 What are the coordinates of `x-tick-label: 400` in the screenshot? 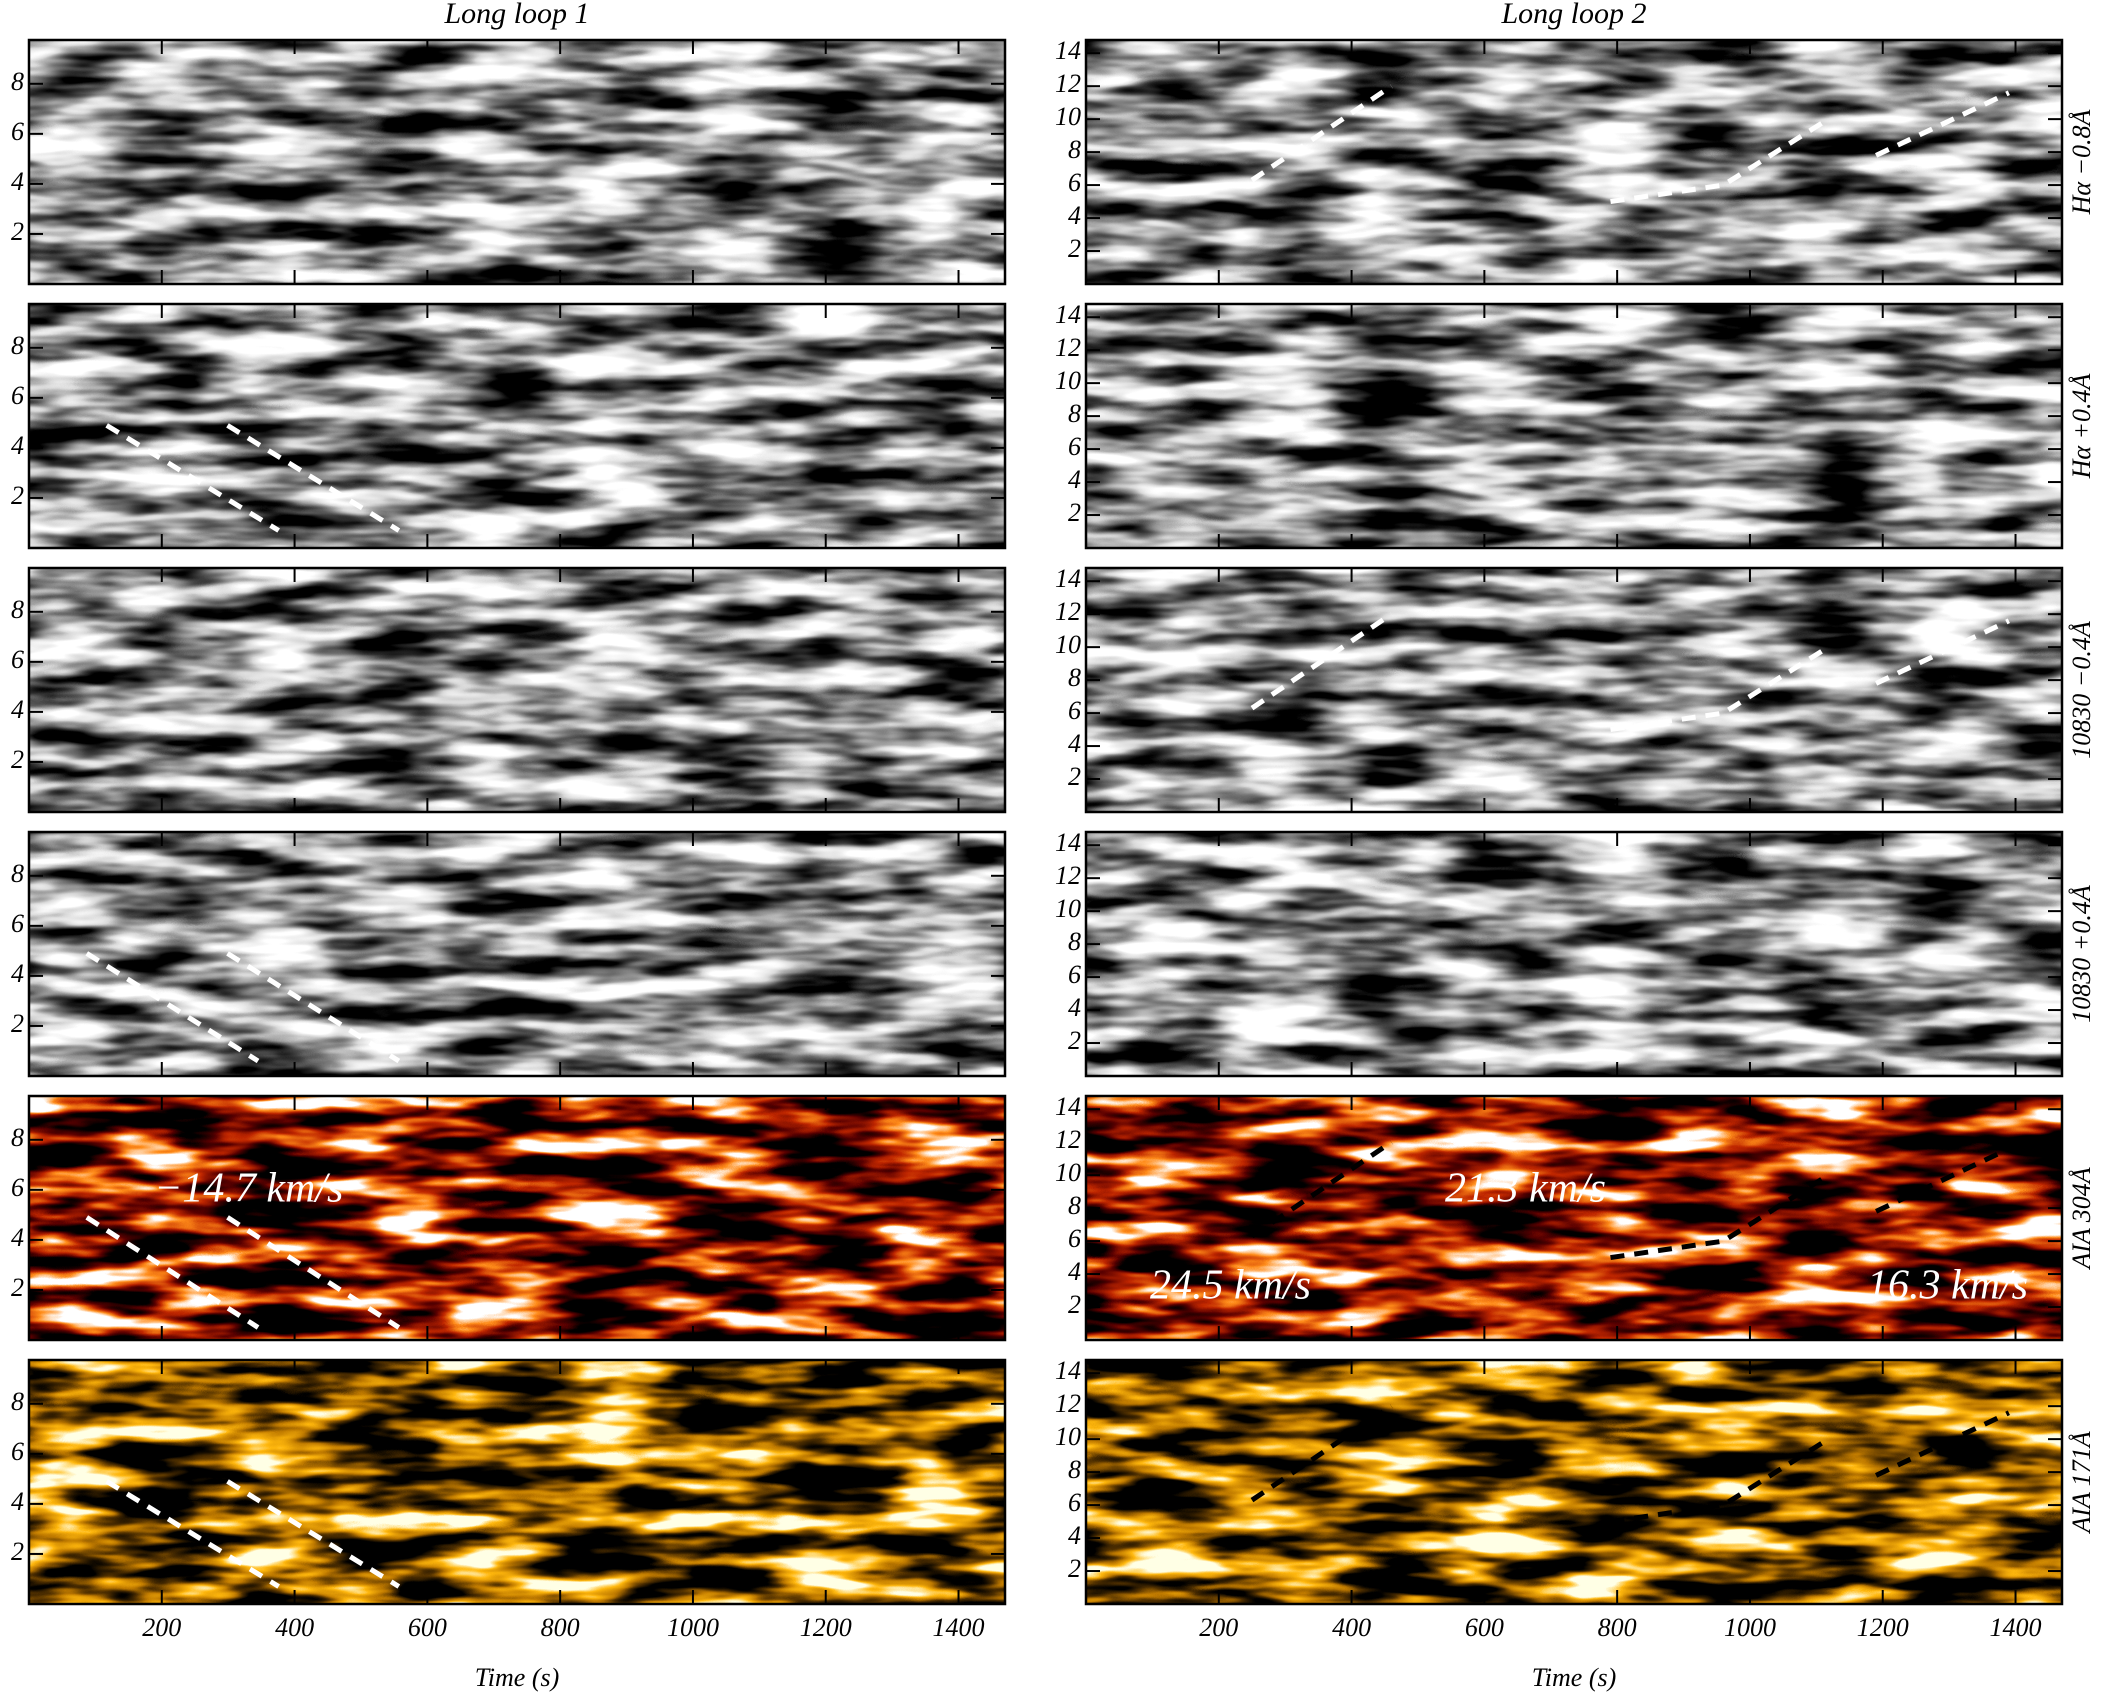 It's located at (294, 1627).